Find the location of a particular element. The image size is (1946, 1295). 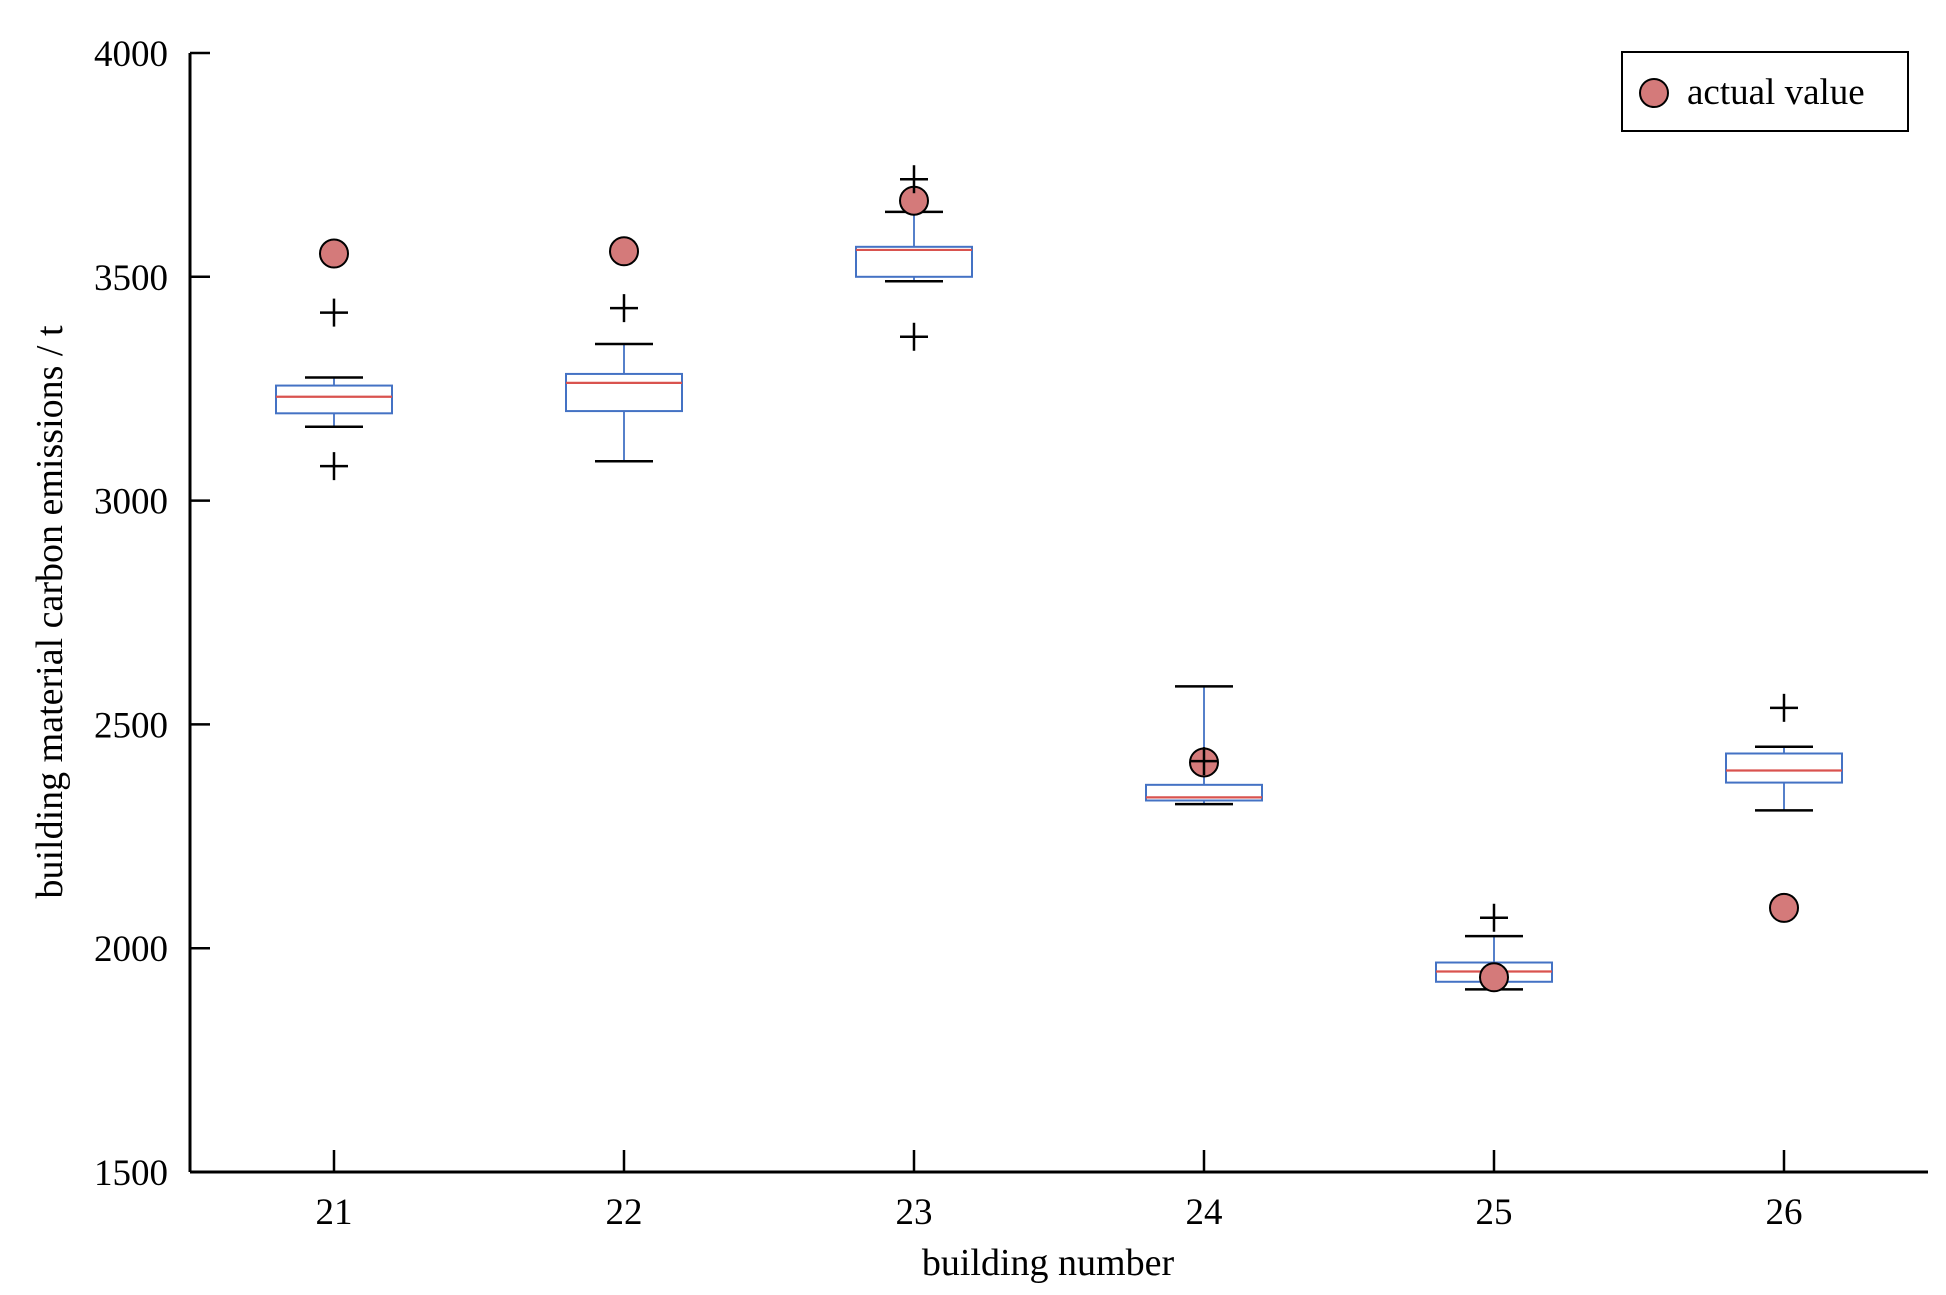

y-axis-title: building material carbon emissions / t is located at coordinates (50, 612).